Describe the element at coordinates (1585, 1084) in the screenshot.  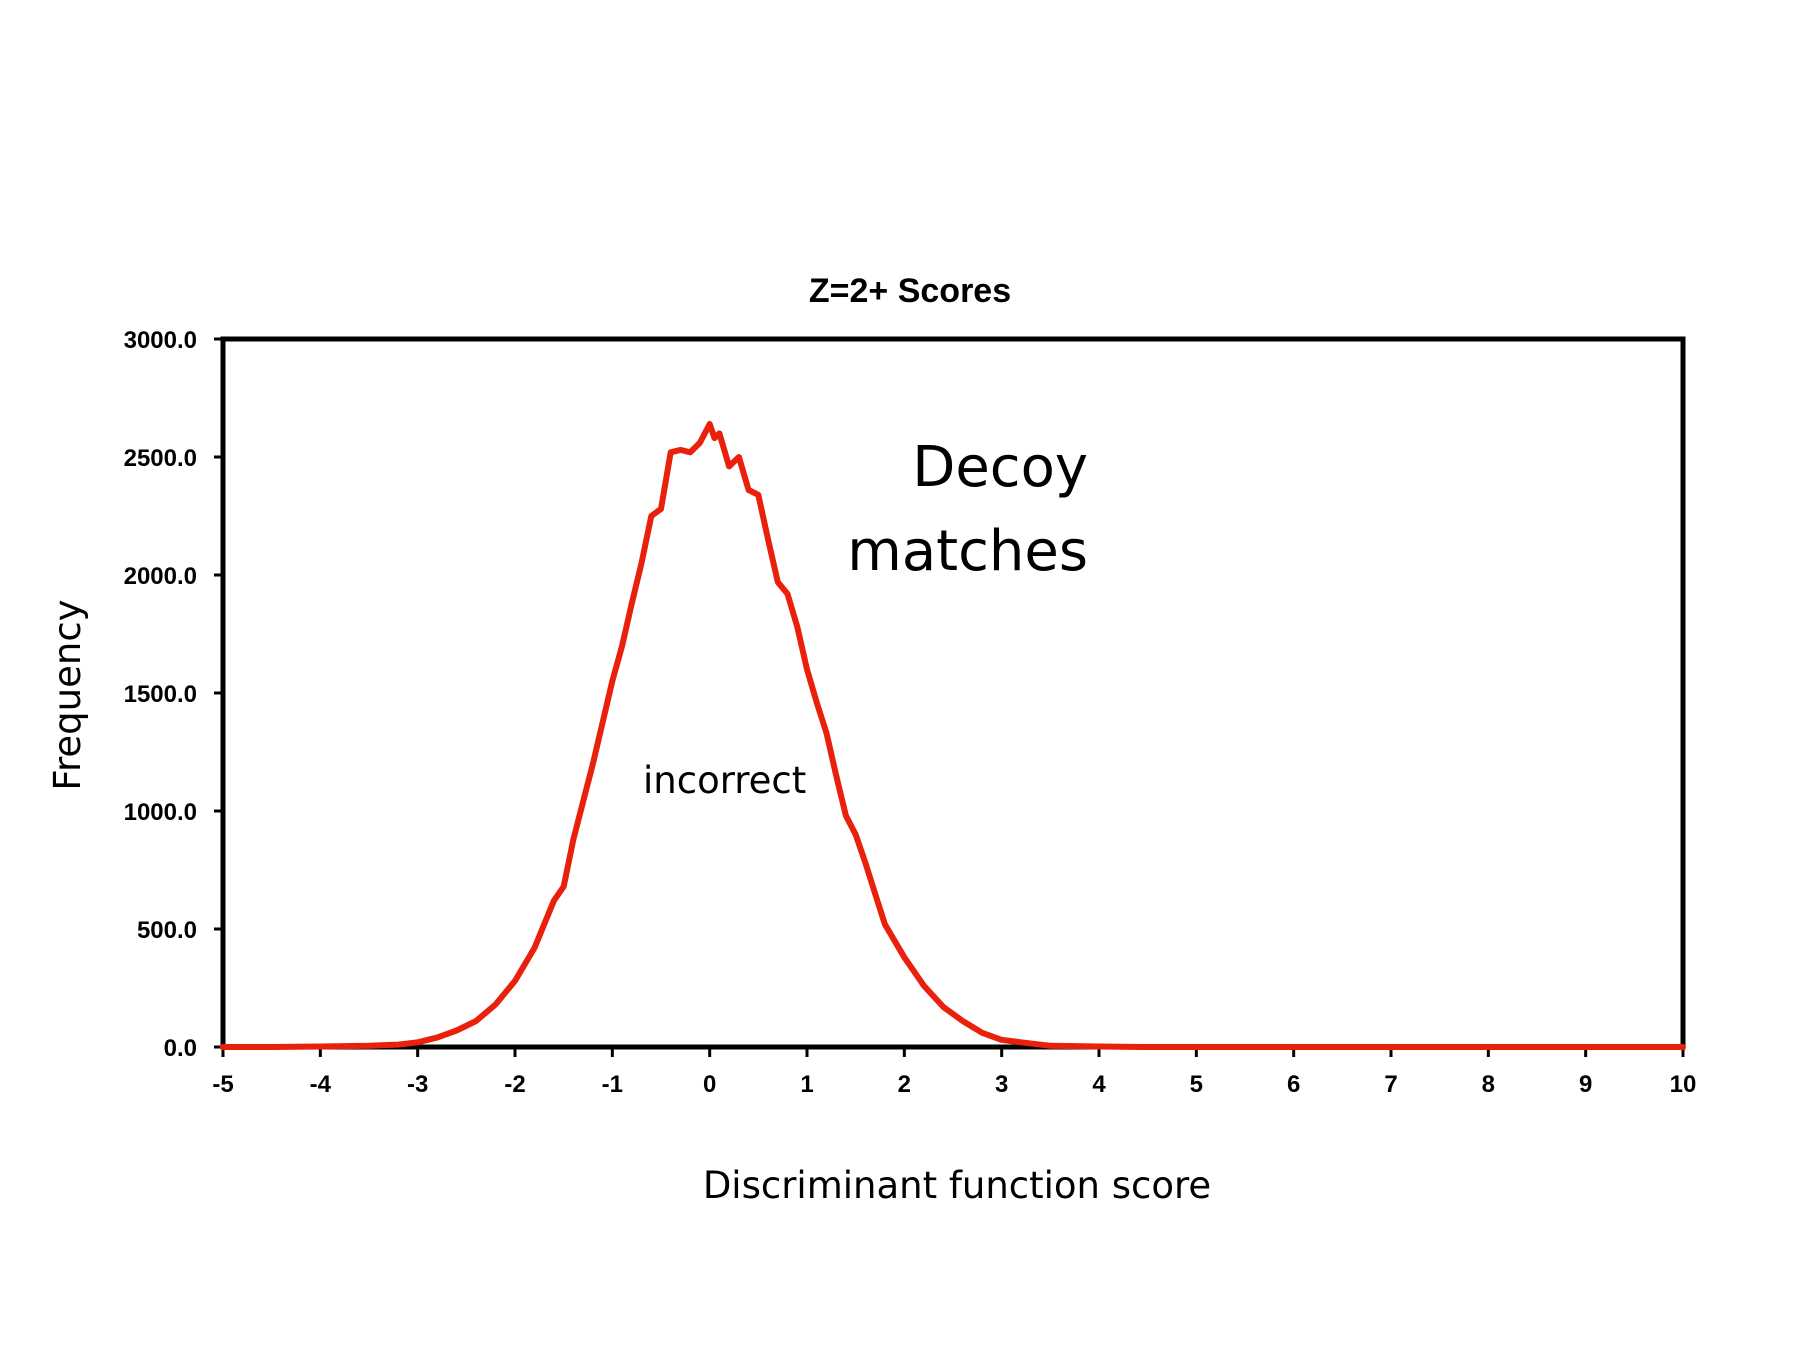
I see `x-tick-label: 9` at that location.